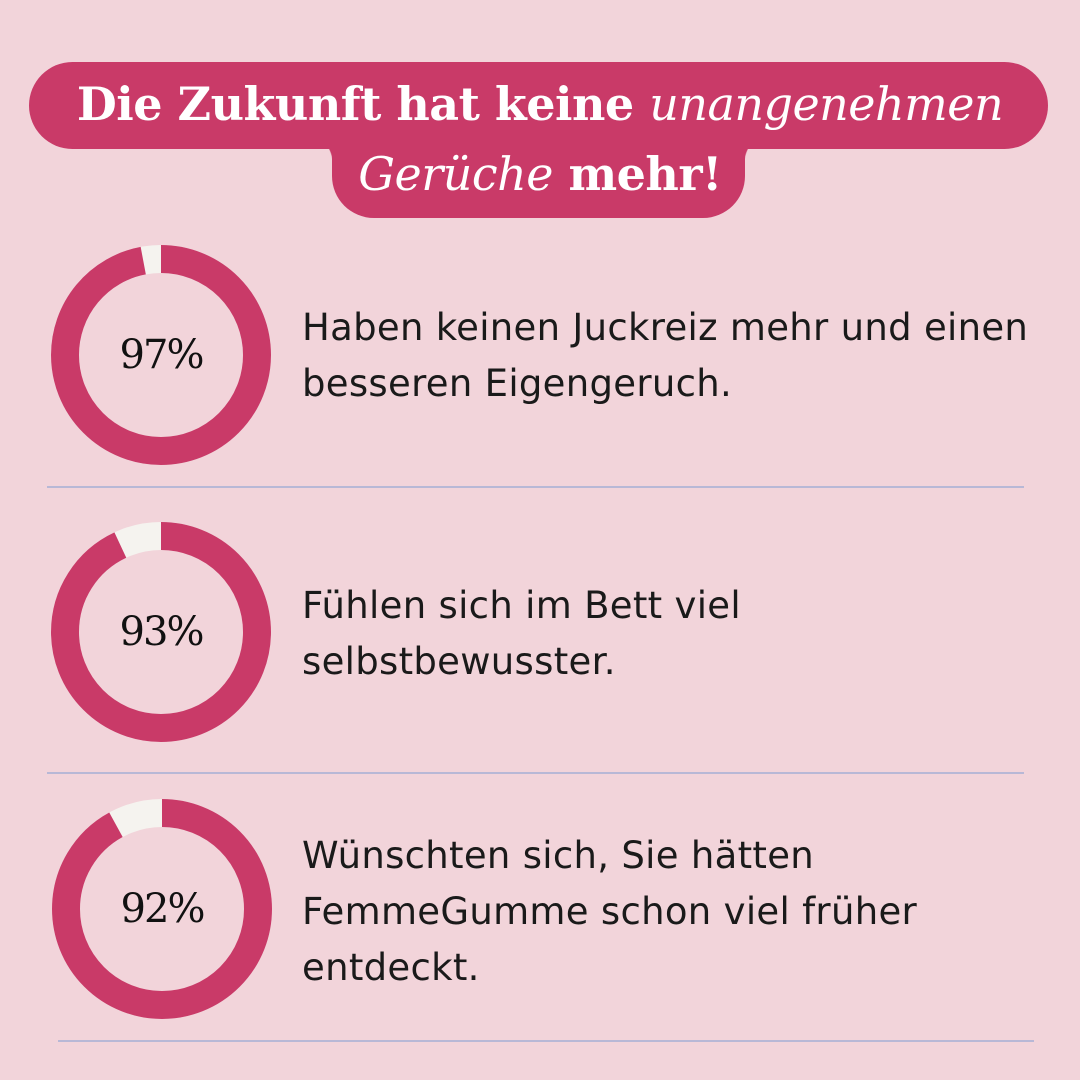 This screenshot has width=1080, height=1080. I want to click on donut-chart-2: 93%, so click(161, 632).